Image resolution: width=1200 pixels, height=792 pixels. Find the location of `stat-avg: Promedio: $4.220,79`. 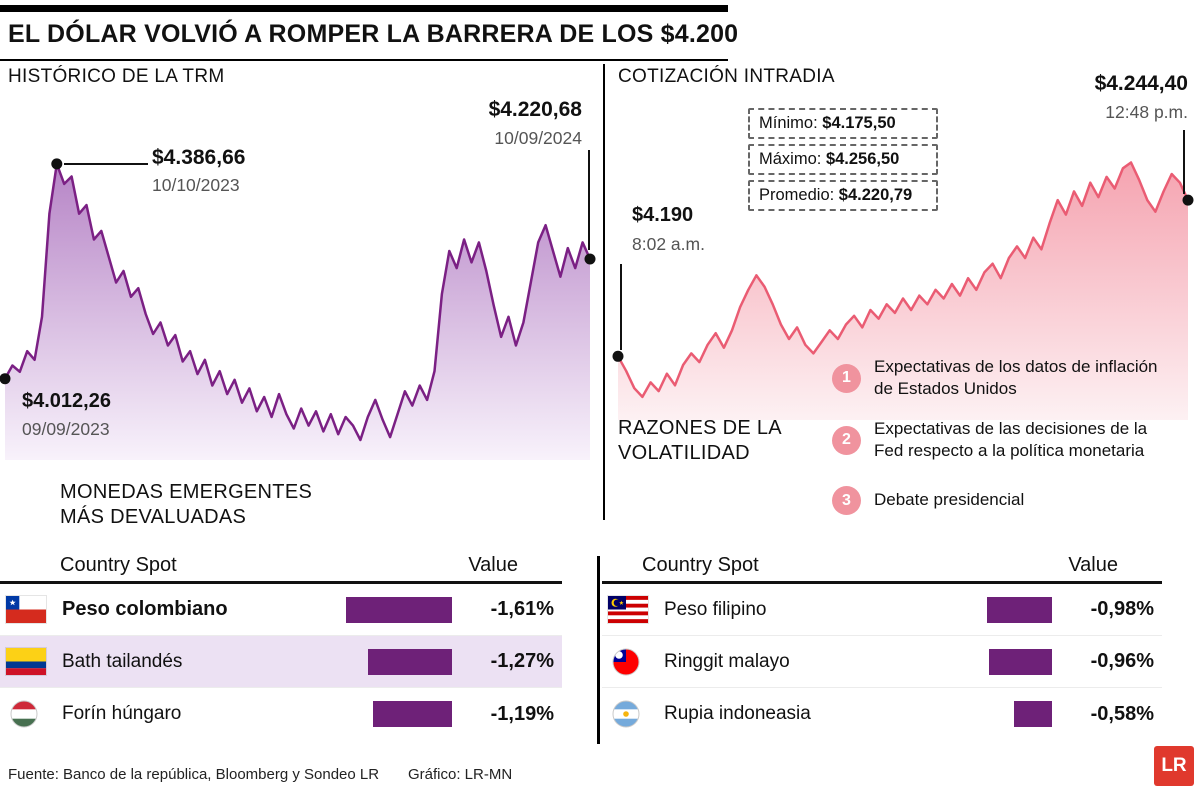

stat-avg: Promedio: $4.220,79 is located at coordinates (843, 195).